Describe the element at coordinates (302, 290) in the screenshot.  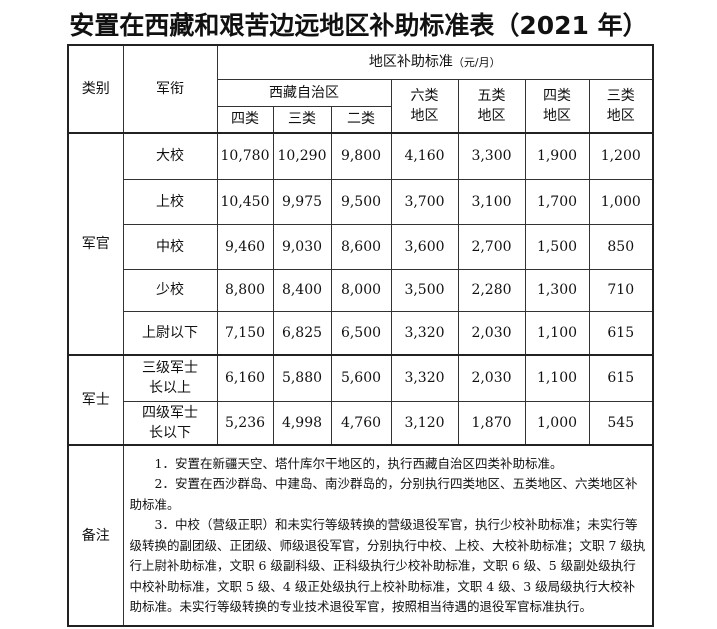
I see `value-cell: 8,400` at that location.